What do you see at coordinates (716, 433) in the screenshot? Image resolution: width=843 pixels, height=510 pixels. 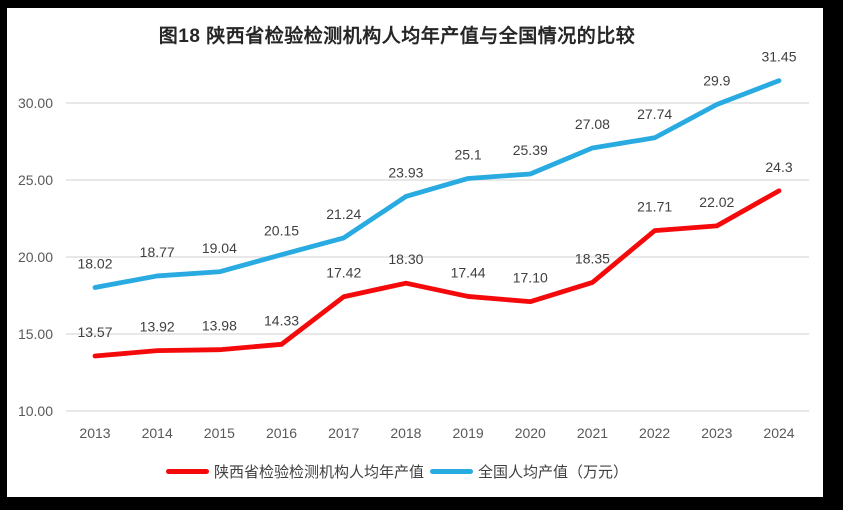 I see `x-axis-tick-label: 2023` at bounding box center [716, 433].